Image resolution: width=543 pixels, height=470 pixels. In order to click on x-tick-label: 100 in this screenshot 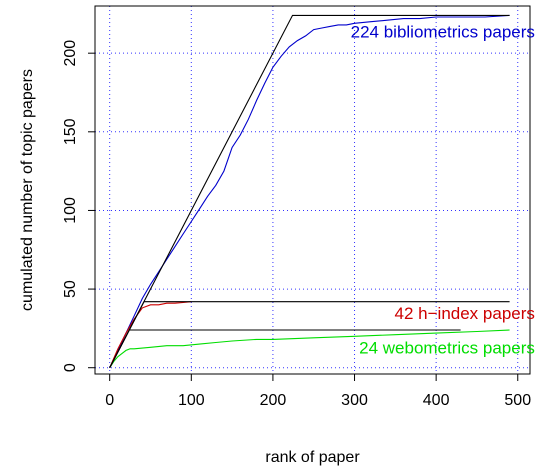, I will do `click(191, 400)`.